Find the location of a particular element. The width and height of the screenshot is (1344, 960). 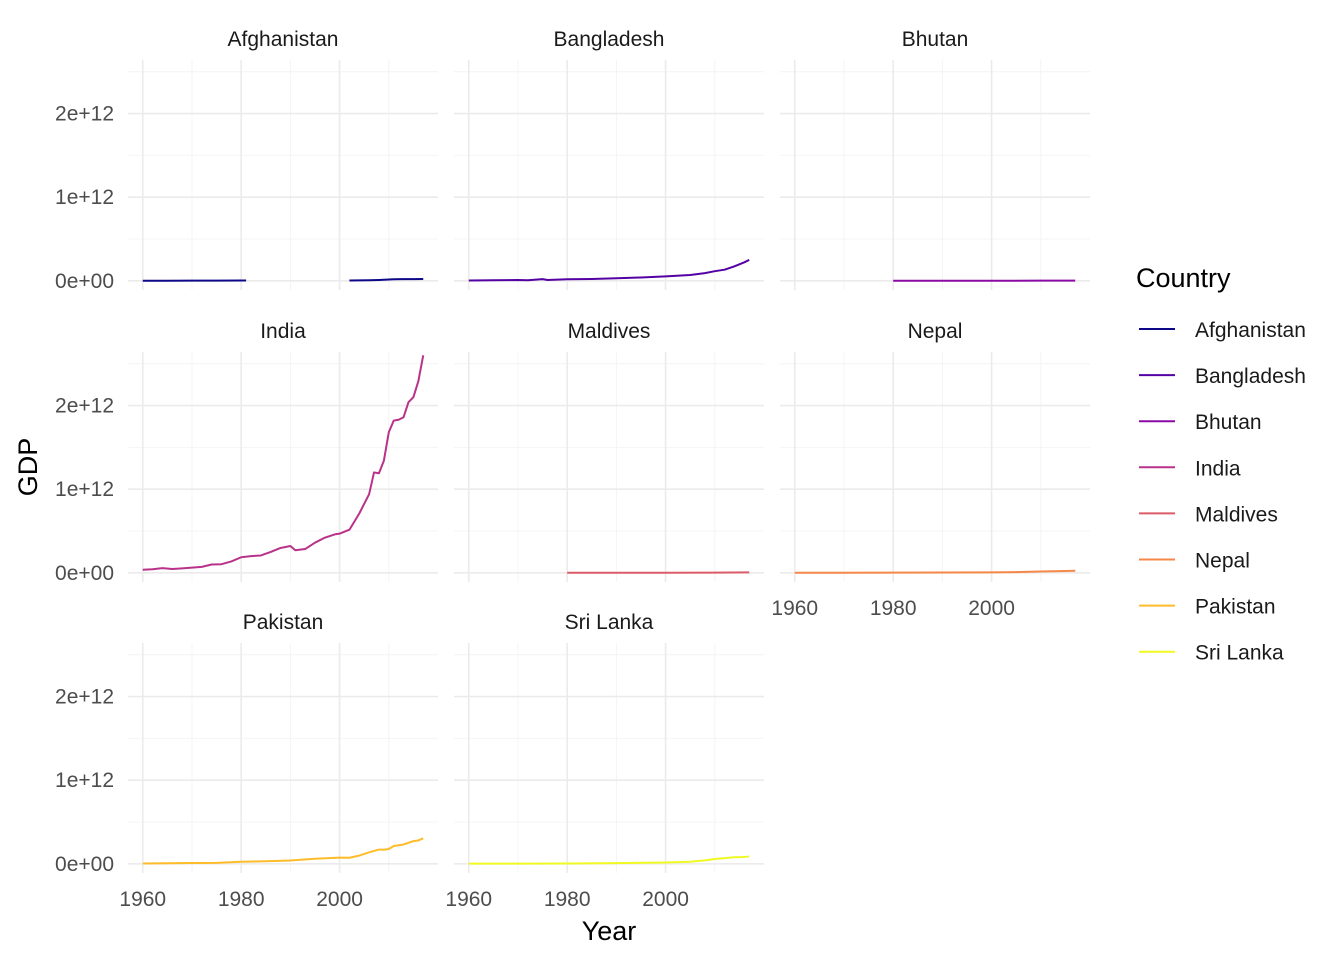

facet-title-afghanistan: Afghanistan is located at coordinates (283, 39).